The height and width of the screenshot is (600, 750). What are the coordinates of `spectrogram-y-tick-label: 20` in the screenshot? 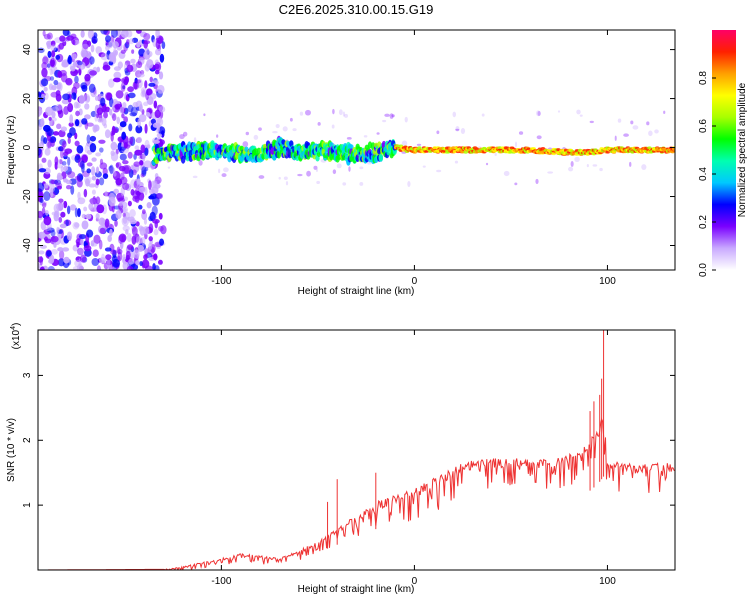 It's located at (27, 99).